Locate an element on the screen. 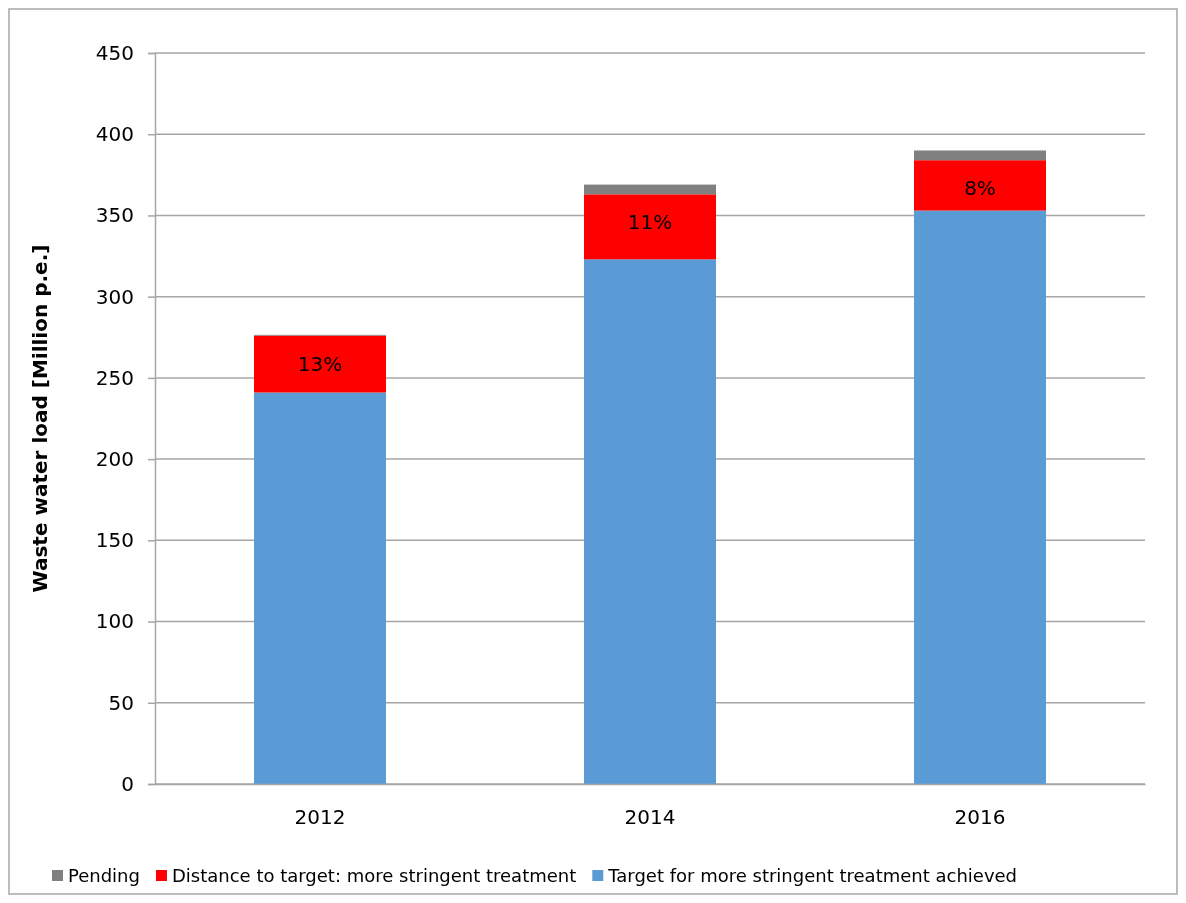  y-tick-label: 250 is located at coordinates (114, 377).